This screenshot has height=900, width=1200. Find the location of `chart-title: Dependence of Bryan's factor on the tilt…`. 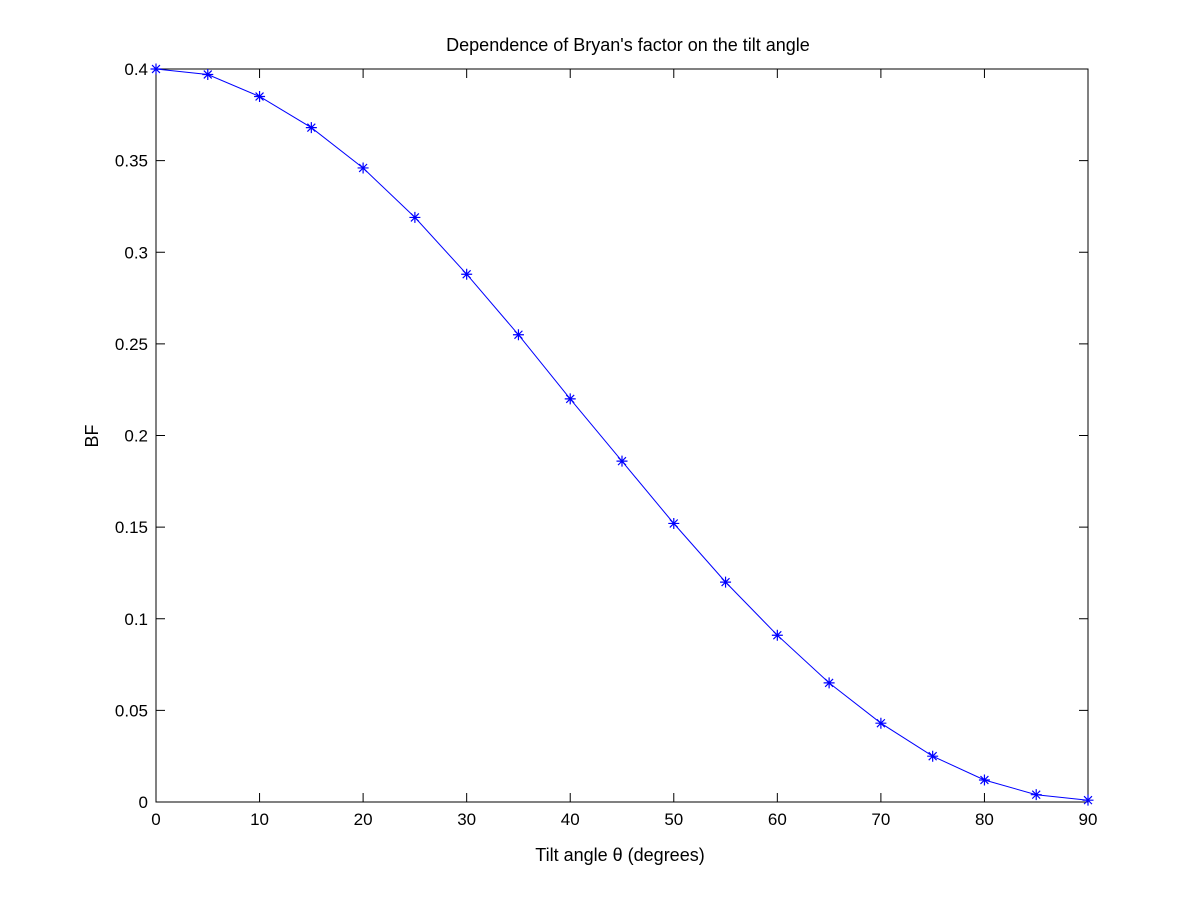

chart-title: Dependence of Bryan's factor on the tilt… is located at coordinates (628, 45).